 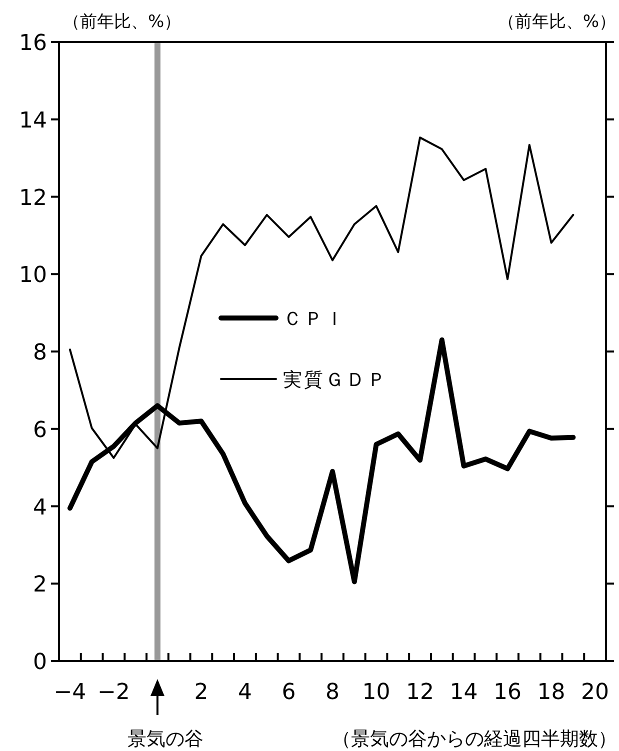 What do you see at coordinates (33, 198) in the screenshot?
I see `y-tick-label: 12` at bounding box center [33, 198].